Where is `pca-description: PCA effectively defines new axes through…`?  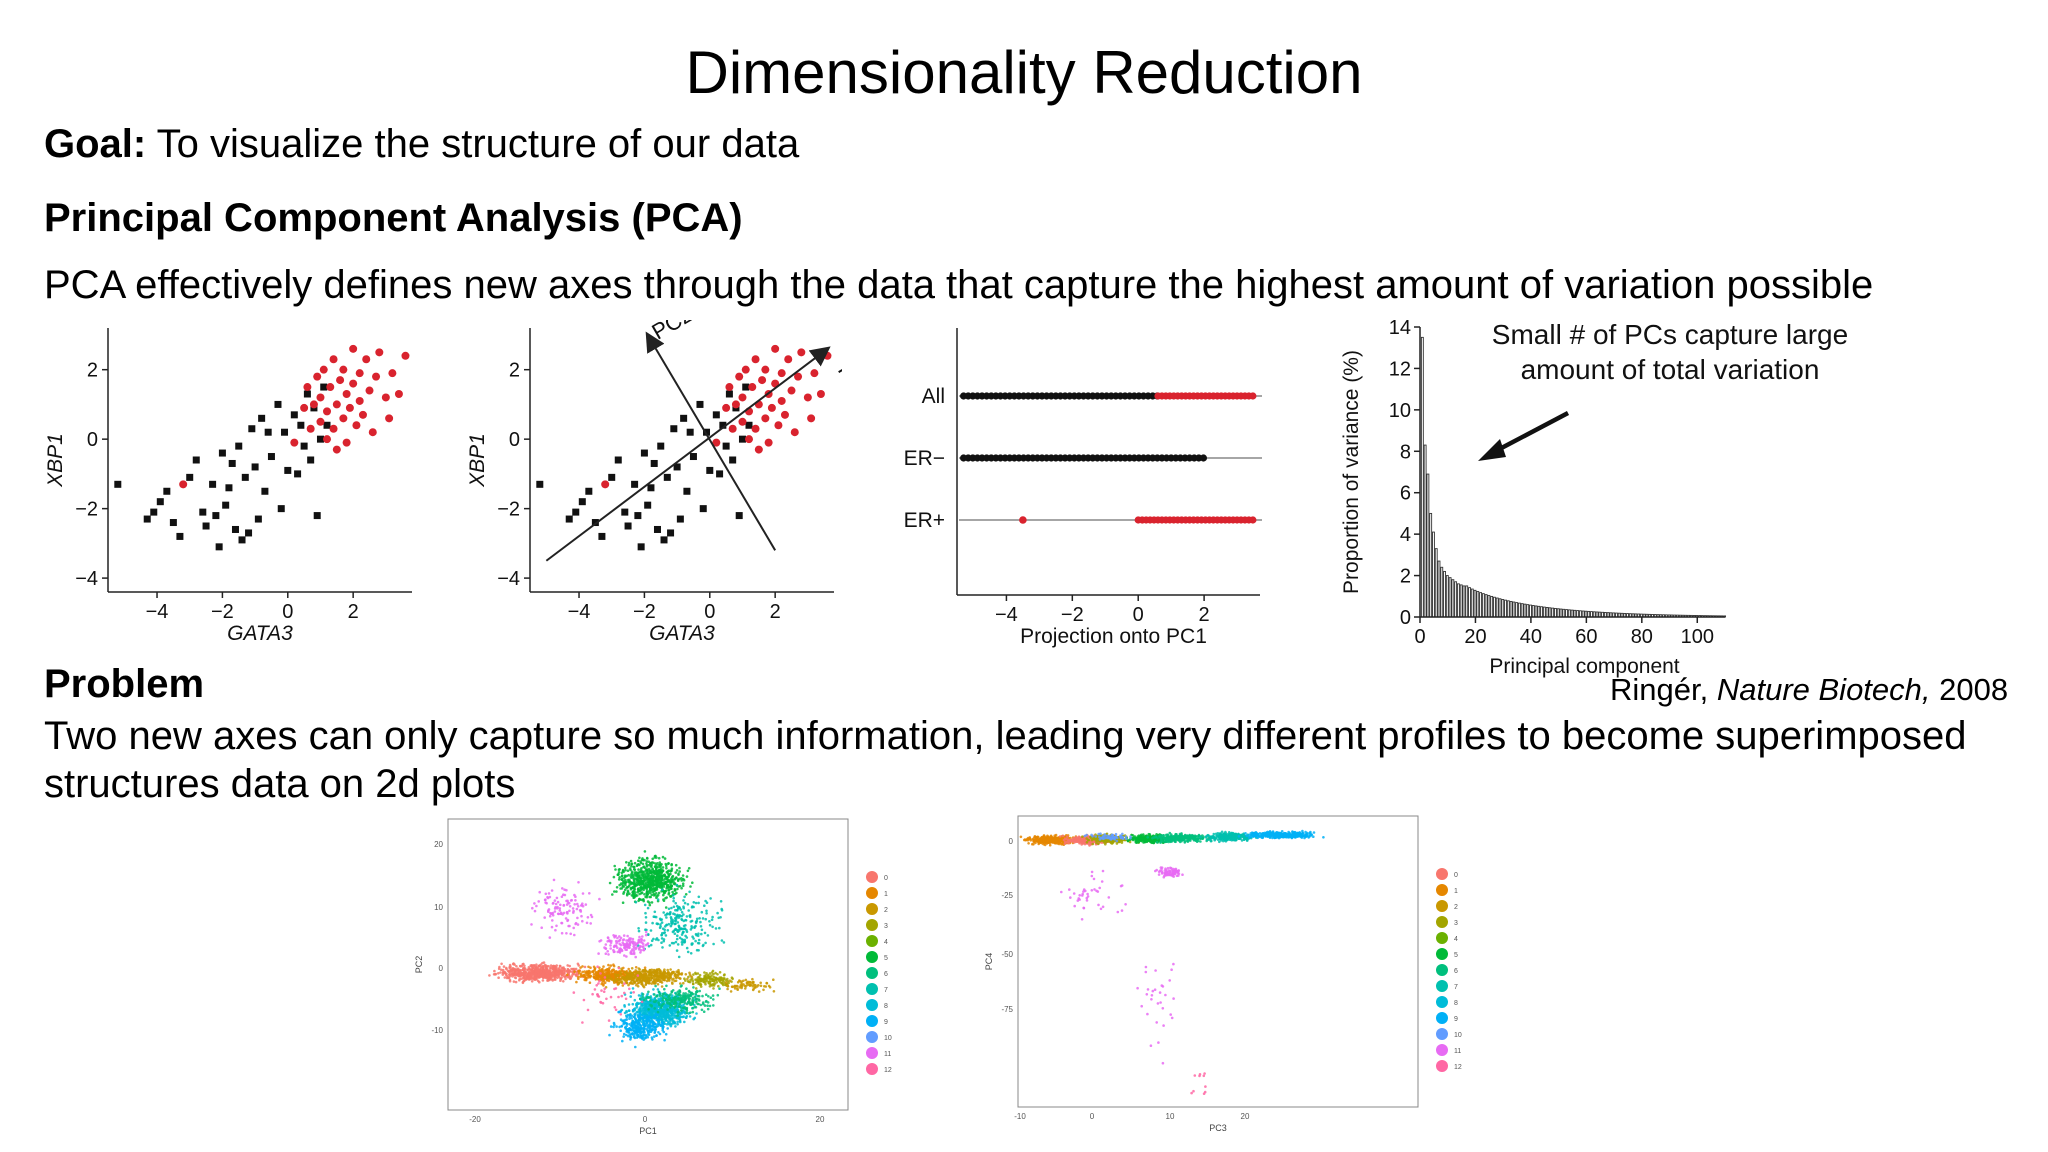 pca-description: PCA effectively defines new axes through… is located at coordinates (959, 285).